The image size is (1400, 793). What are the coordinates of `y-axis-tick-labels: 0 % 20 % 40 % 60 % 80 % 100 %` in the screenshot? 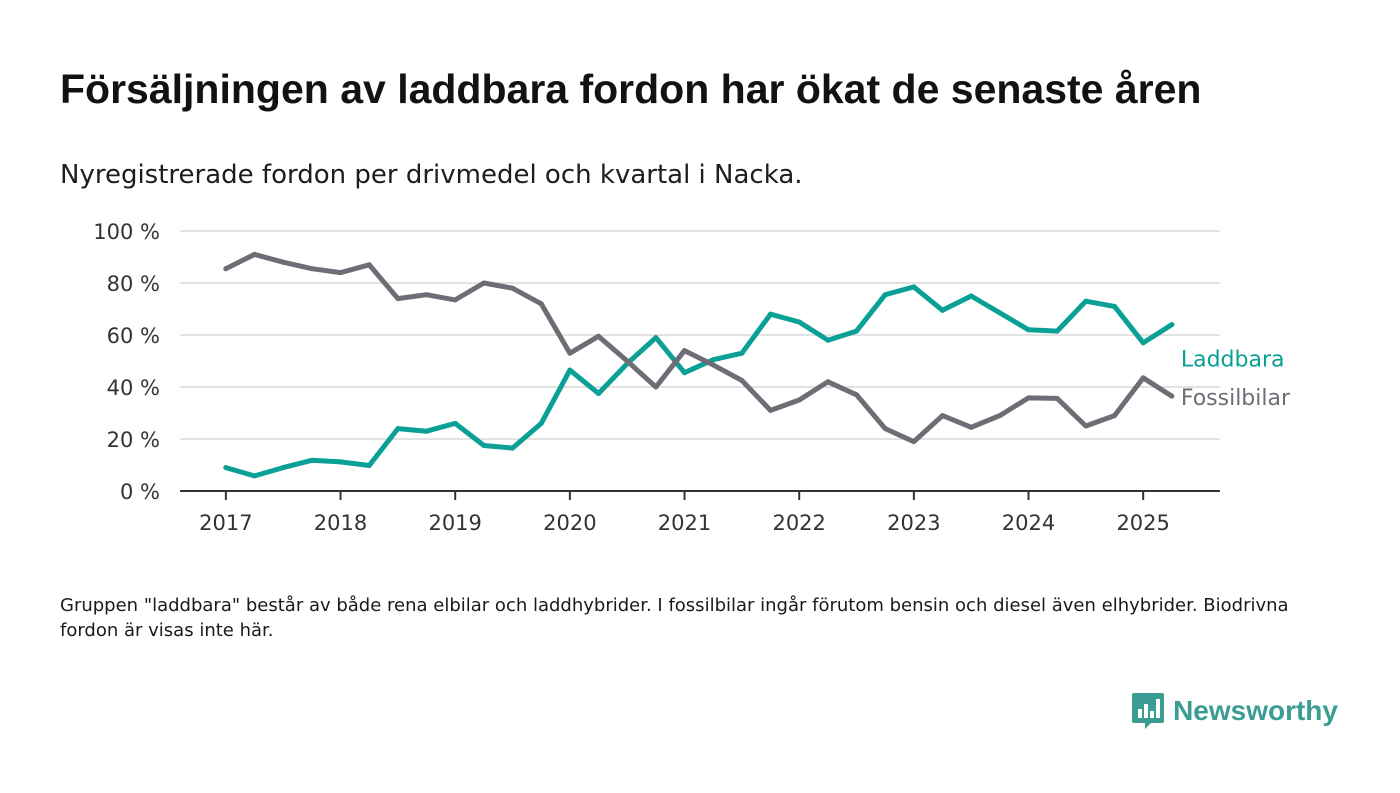 It's located at (126, 362).